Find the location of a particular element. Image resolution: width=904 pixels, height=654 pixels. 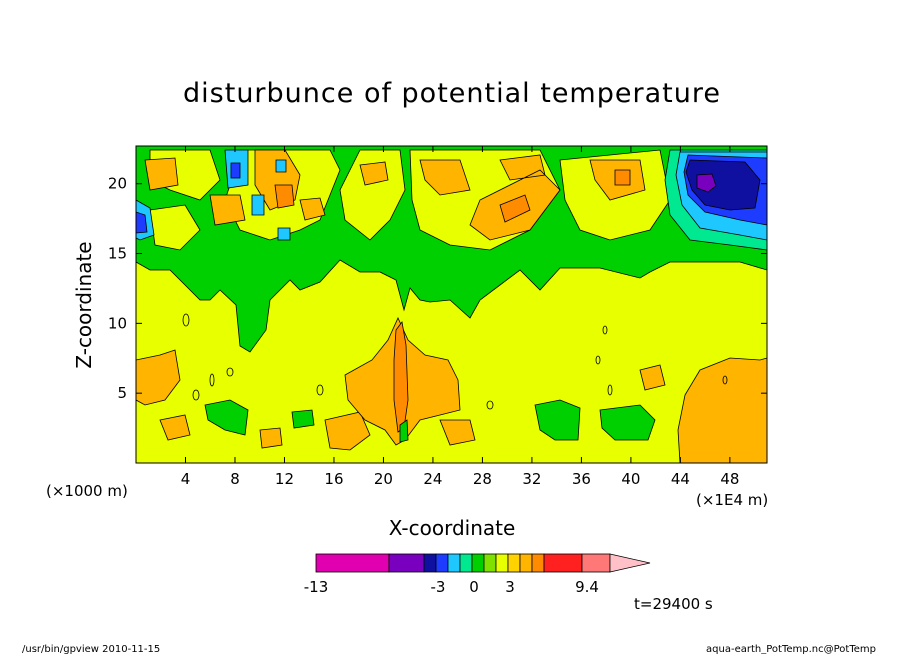

colorbar-label: 0 is located at coordinates (474, 587).